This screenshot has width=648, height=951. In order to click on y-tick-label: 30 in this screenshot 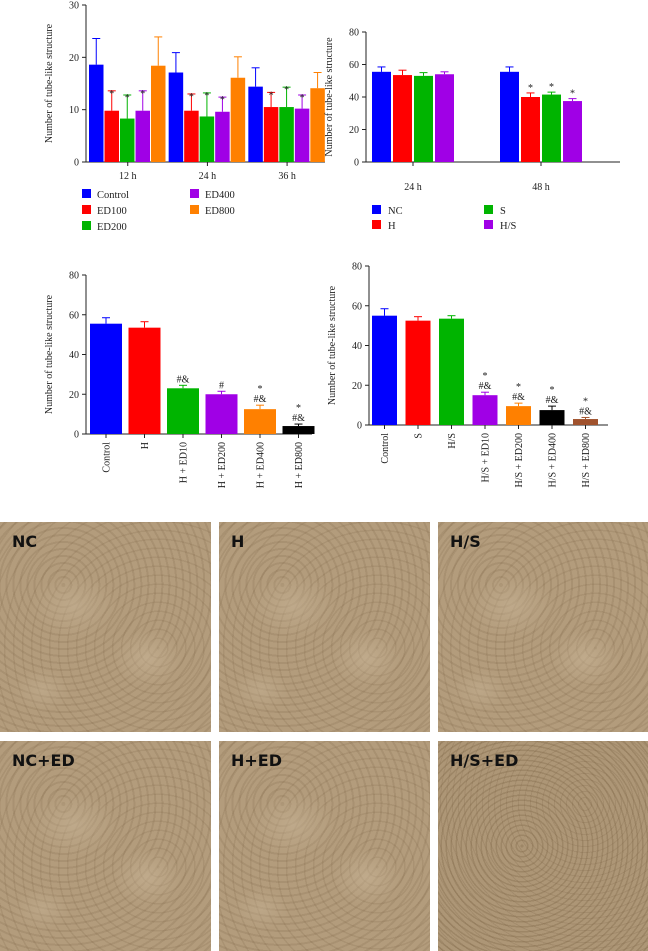, I will do `click(74, 6)`.